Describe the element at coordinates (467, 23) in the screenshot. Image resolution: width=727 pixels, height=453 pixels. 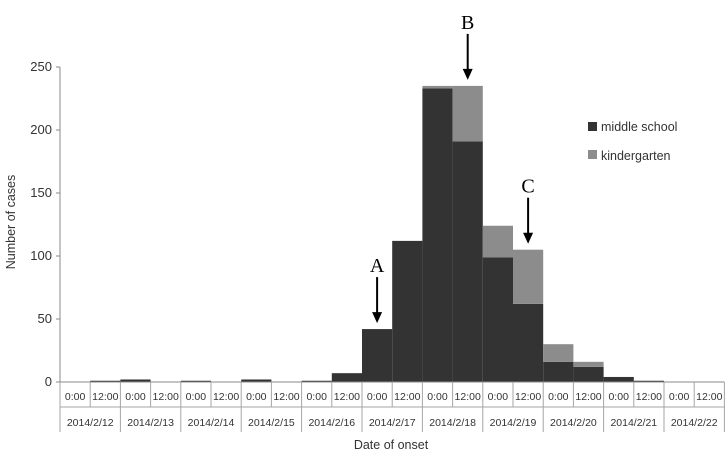
I see `annotation-label: B` at that location.